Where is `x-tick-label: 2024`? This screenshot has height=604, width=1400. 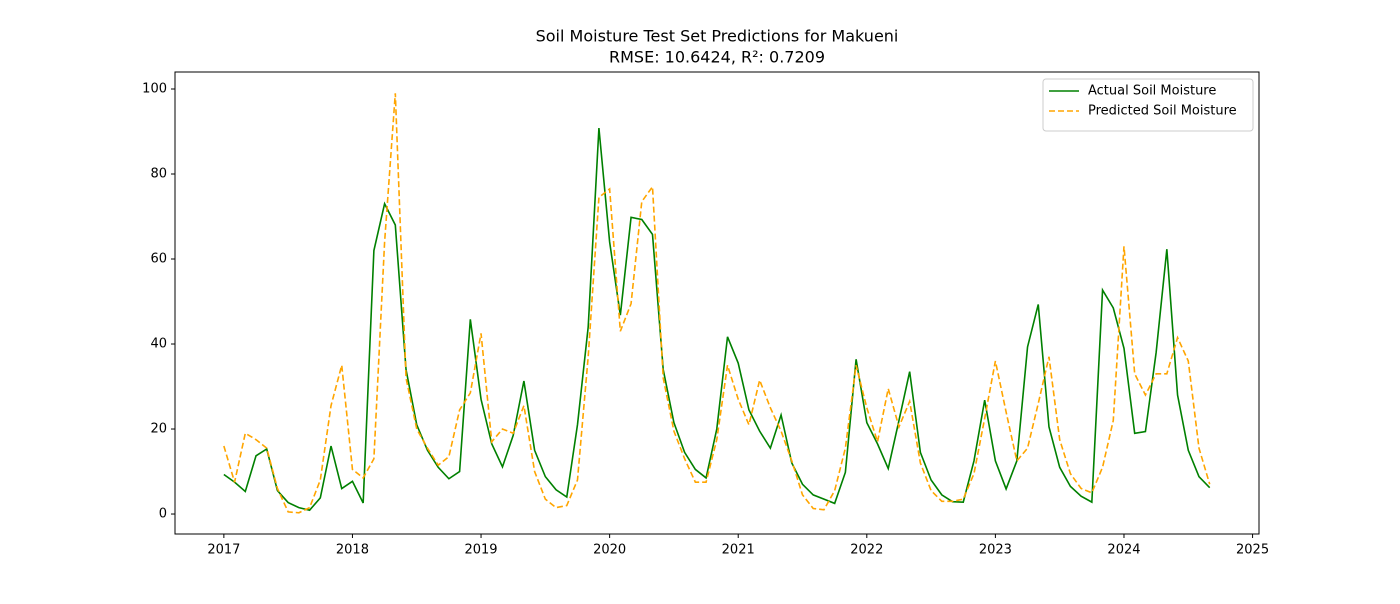
x-tick-label: 2024 is located at coordinates (1123, 550).